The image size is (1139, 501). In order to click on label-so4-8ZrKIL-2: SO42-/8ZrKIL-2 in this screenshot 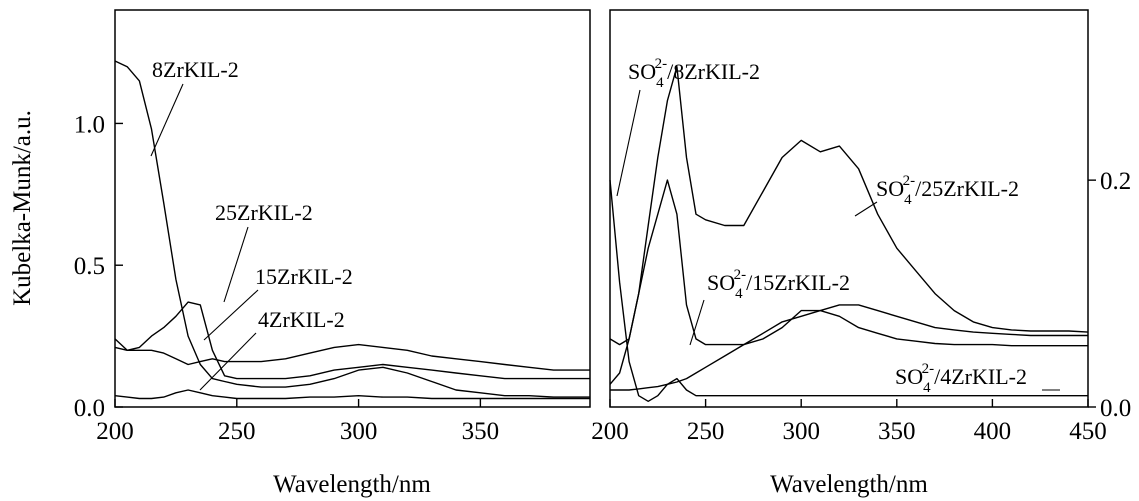, I will do `click(694, 73)`.